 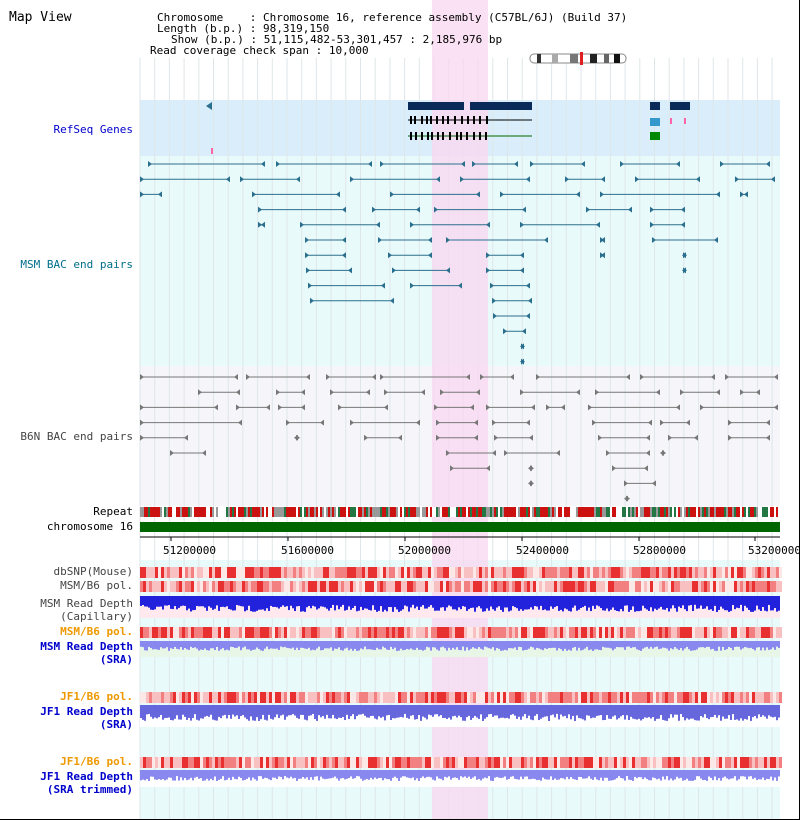 What do you see at coordinates (655, 122) in the screenshot?
I see `gene-block` at bounding box center [655, 122].